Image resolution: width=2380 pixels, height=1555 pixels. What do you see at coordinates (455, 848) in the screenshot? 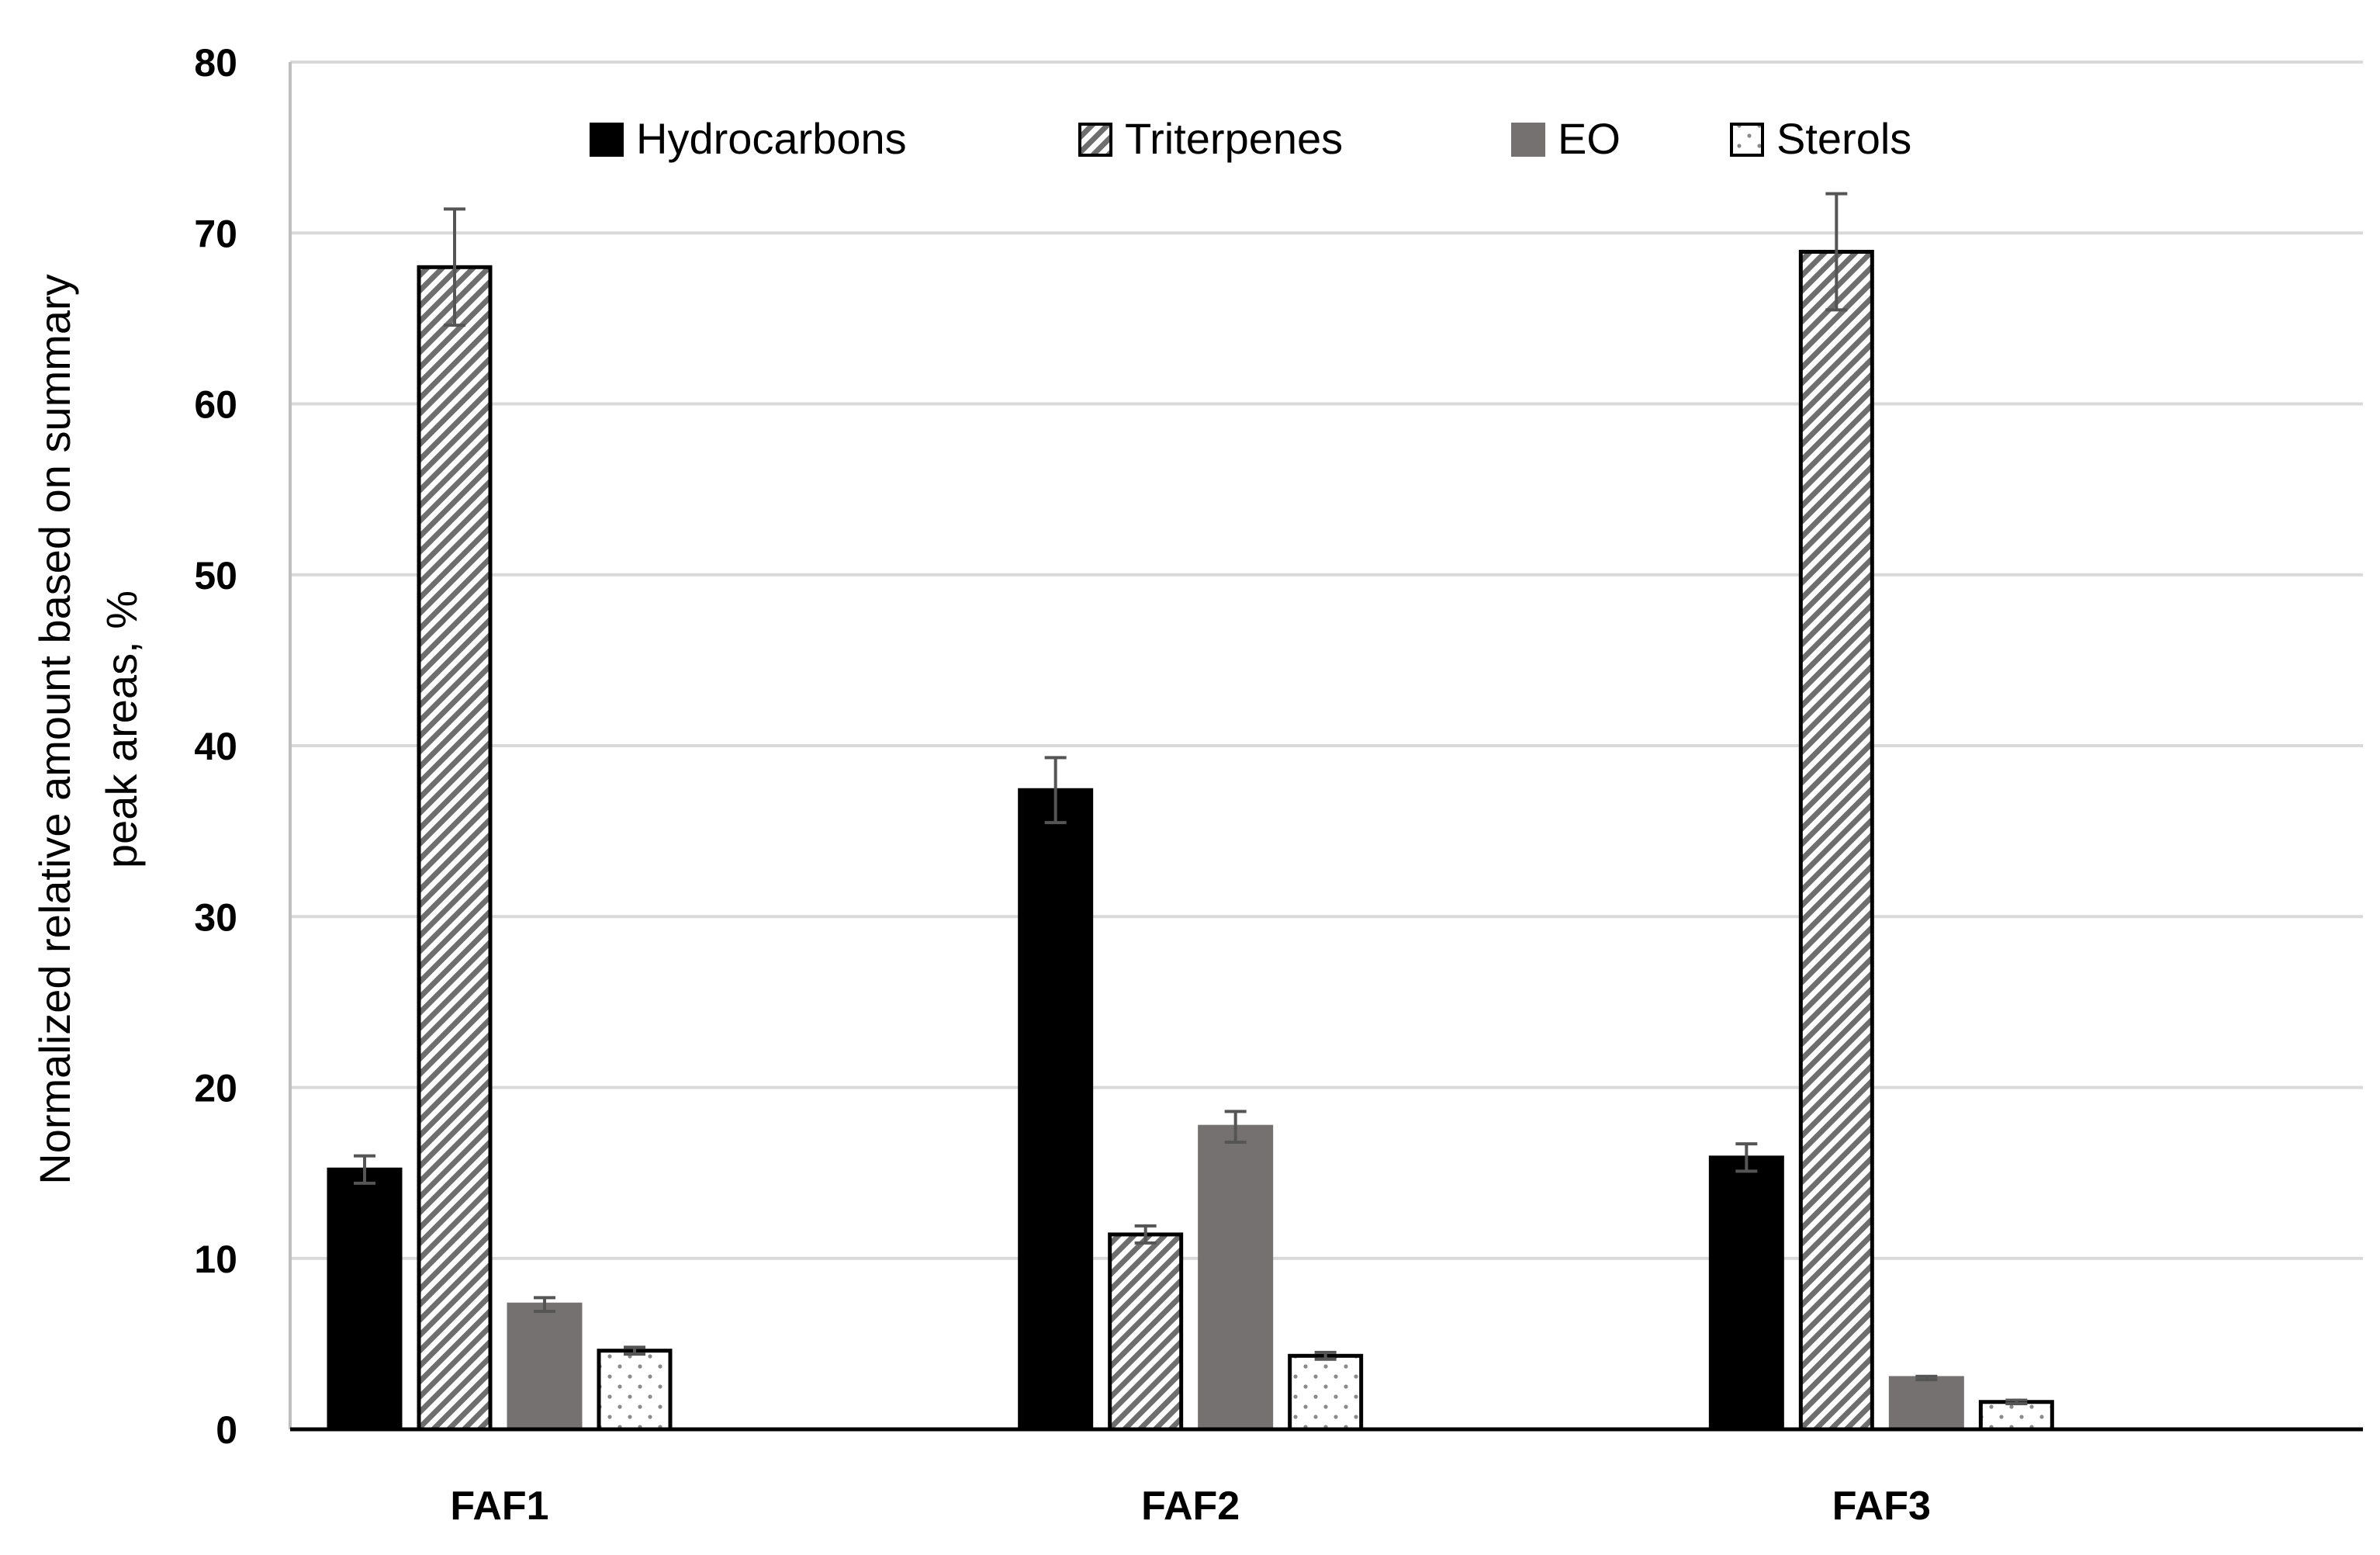
I see `bar-triterpenes-faf1` at bounding box center [455, 848].